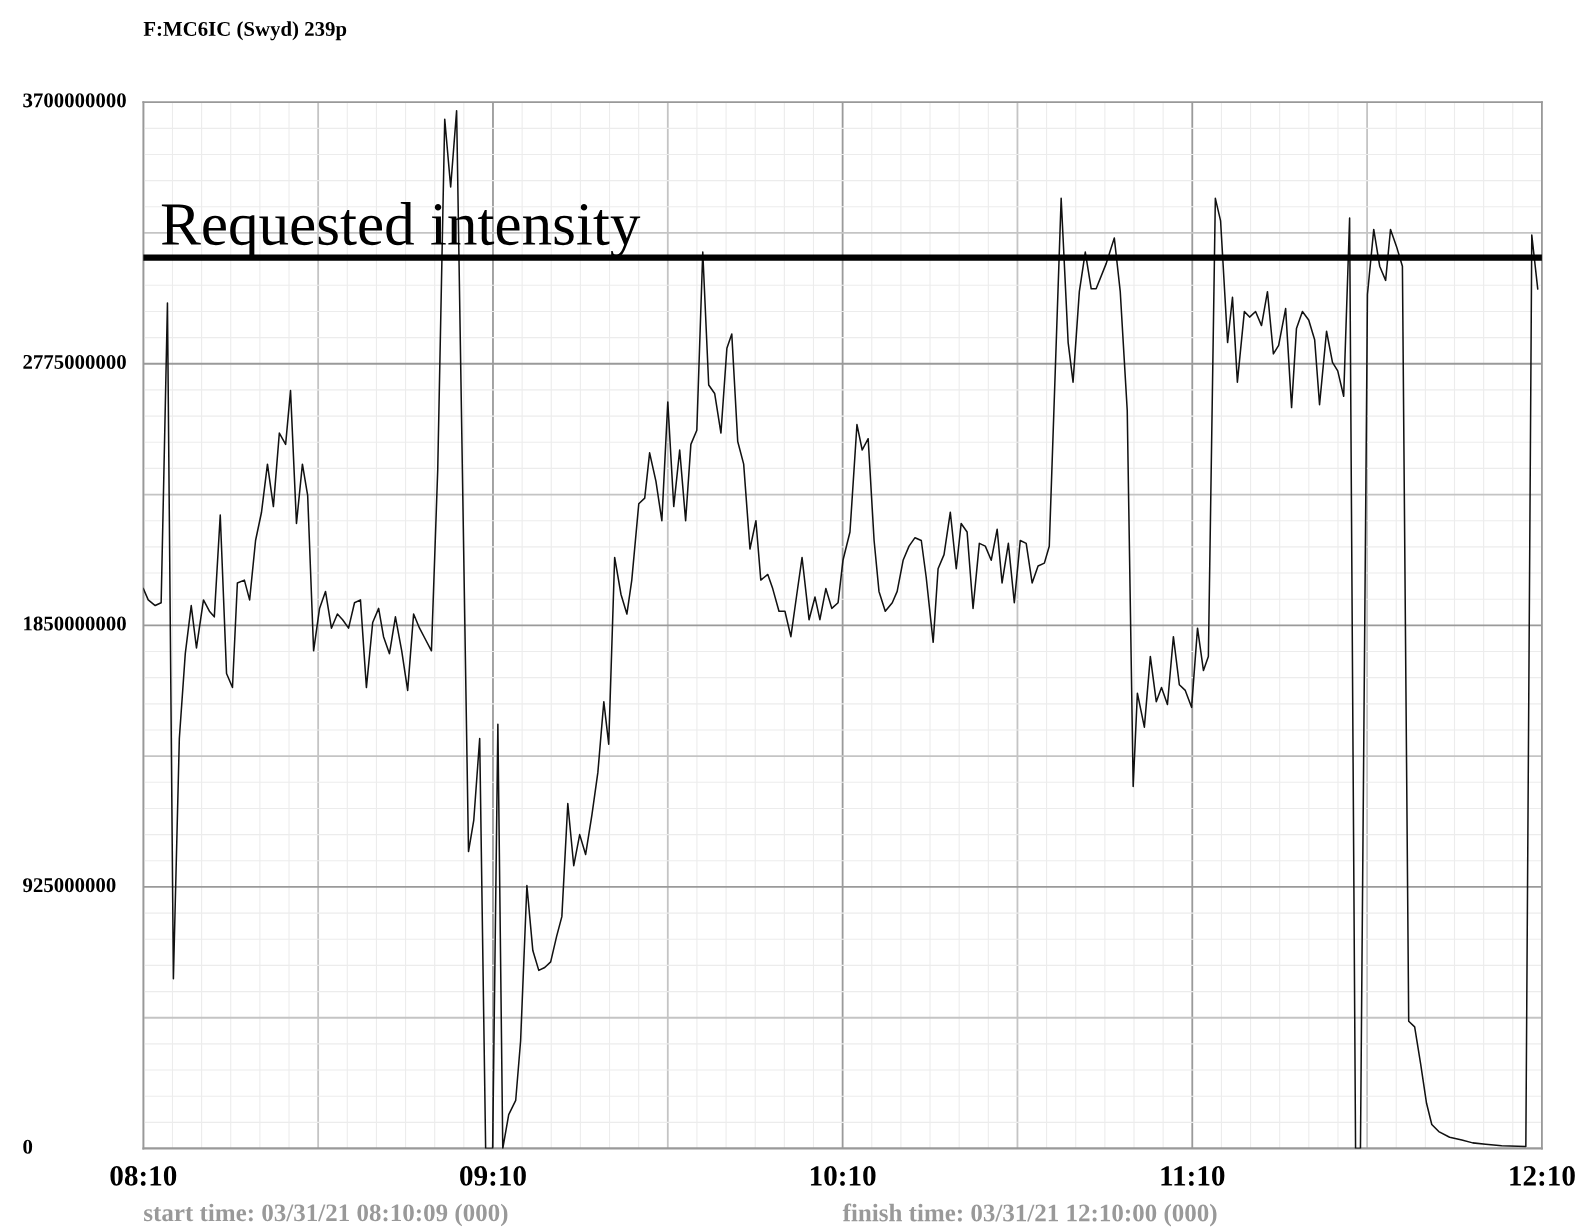 This screenshot has height=1231, width=1575. I want to click on x-tick-label: 10:10, so click(843, 1176).